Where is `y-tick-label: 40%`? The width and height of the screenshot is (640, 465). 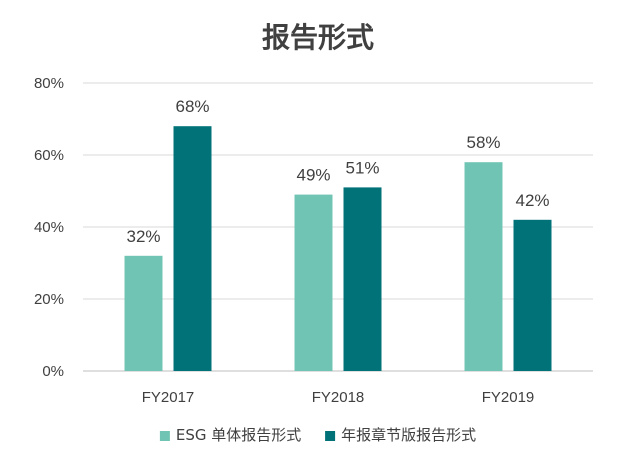 y-tick-label: 40% is located at coordinates (49, 227).